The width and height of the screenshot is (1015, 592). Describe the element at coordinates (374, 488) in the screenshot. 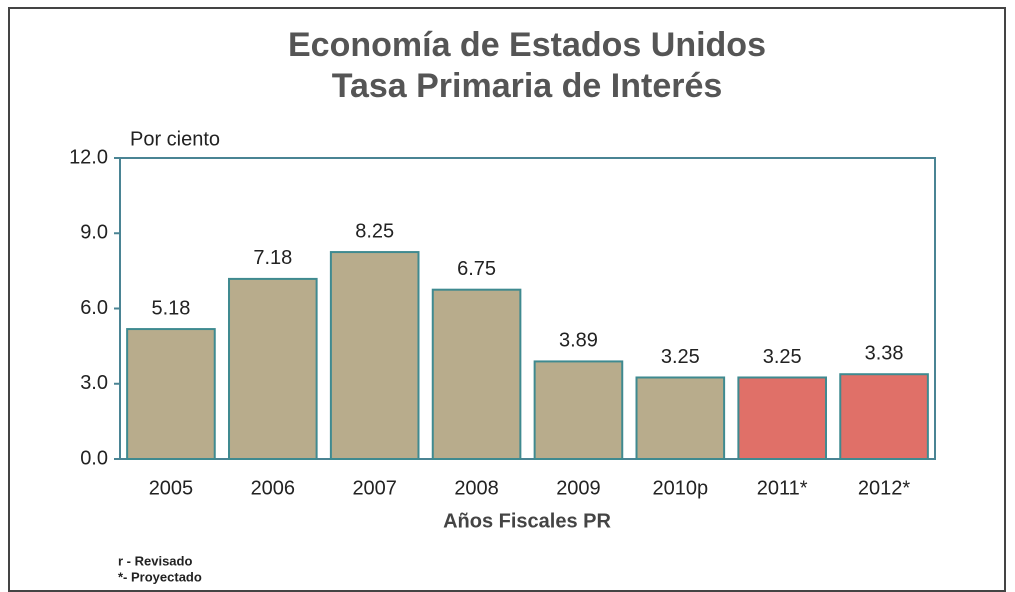

I see `x-tick-label: 2007` at that location.